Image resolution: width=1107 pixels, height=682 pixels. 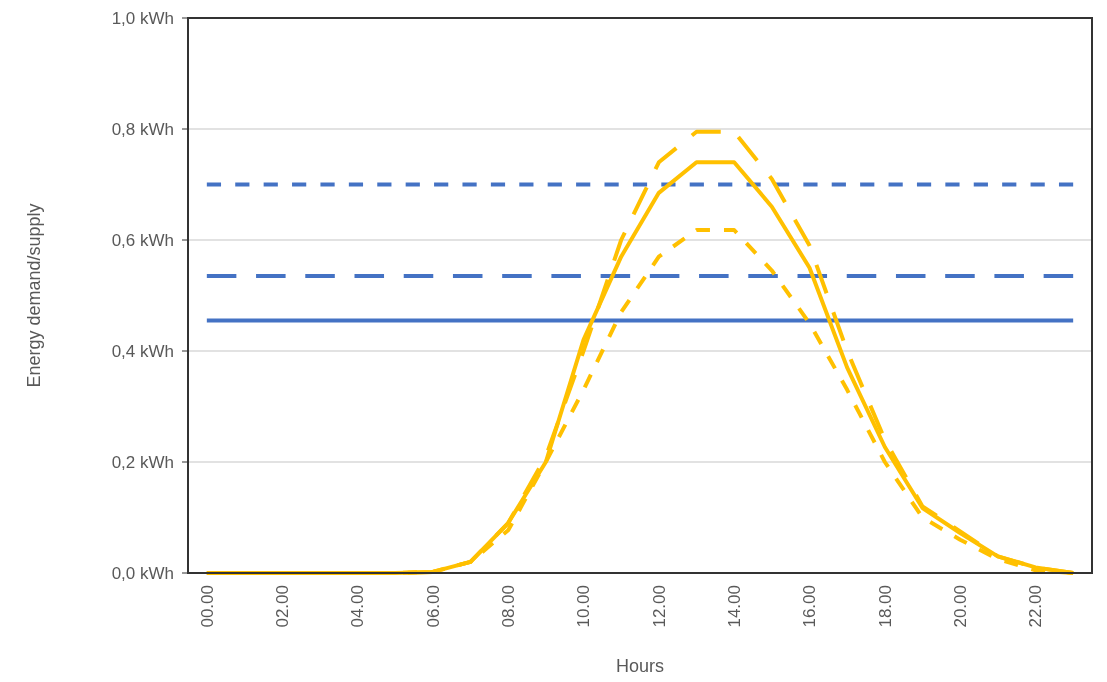 What do you see at coordinates (142, 573) in the screenshot?
I see `y-tick-label: 0,0 kWh` at bounding box center [142, 573].